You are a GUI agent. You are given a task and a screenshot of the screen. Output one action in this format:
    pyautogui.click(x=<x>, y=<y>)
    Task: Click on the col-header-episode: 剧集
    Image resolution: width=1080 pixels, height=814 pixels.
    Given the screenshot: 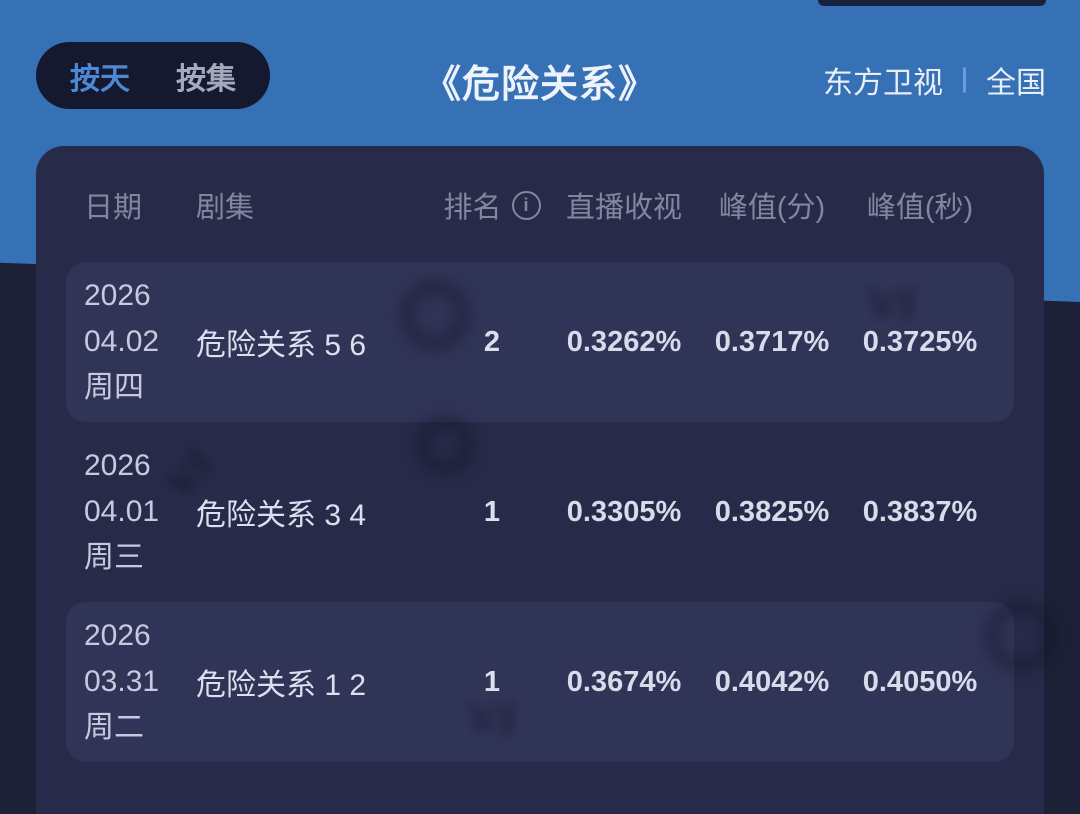 What is the action you would take?
    pyautogui.click(x=225, y=208)
    